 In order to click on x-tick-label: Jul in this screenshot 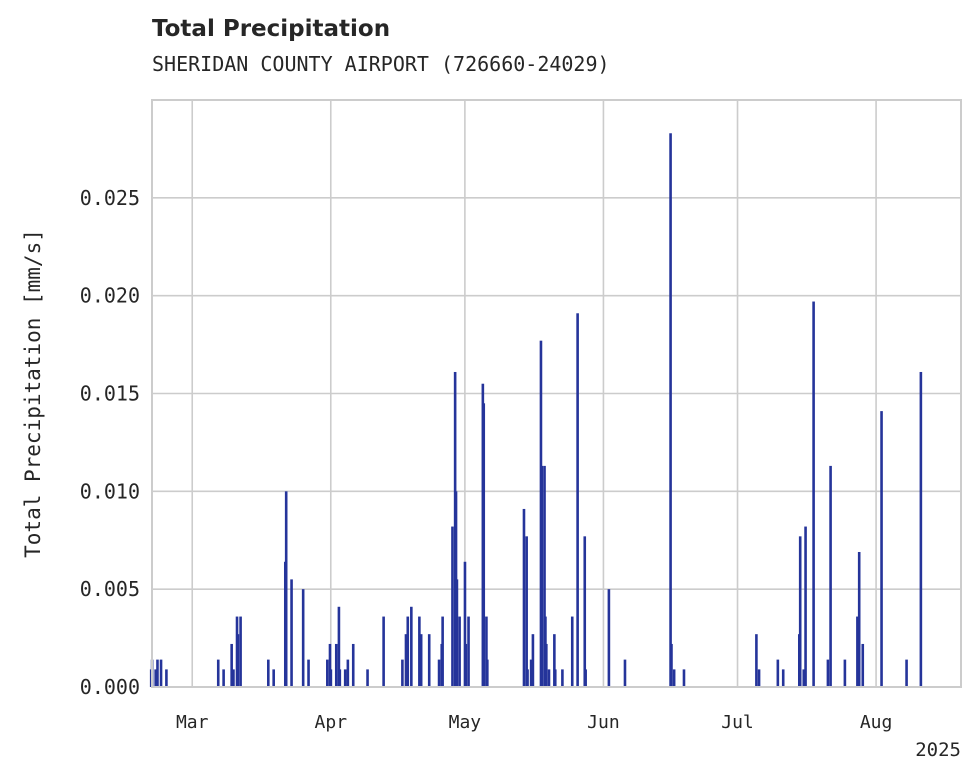, I will do `click(737, 722)`.